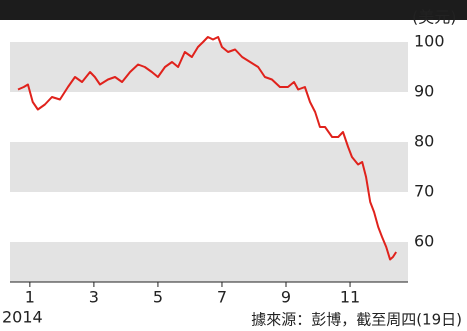  Describe the element at coordinates (233, 10) in the screenshot. I see `title-banner` at that location.